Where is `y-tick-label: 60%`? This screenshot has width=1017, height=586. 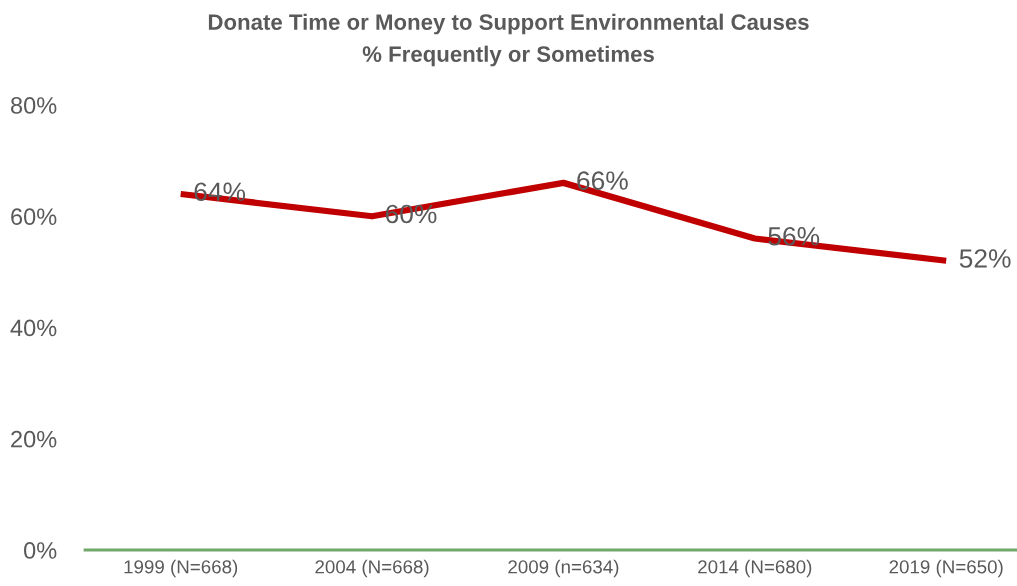
y-tick-label: 60% is located at coordinates (34, 217).